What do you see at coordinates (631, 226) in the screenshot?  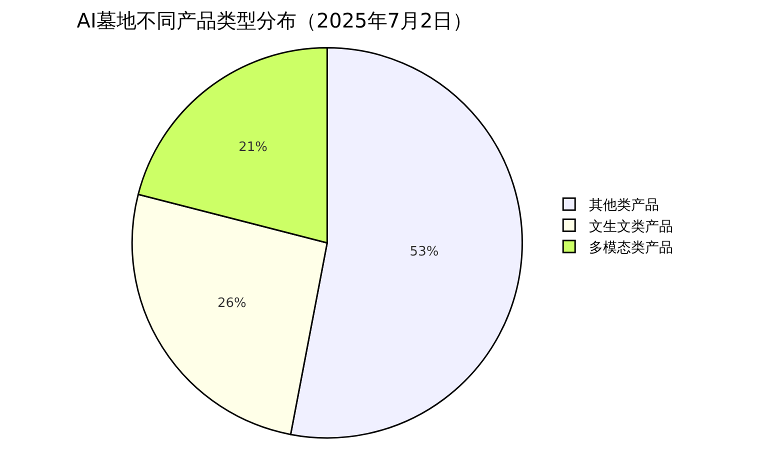 I see `legend-label: 文生文类产品` at bounding box center [631, 226].